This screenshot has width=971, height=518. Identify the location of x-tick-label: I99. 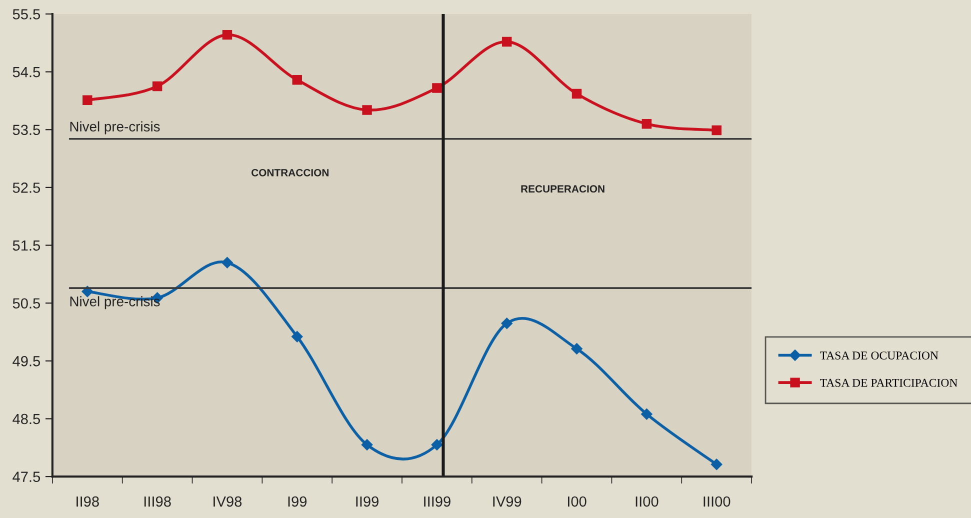
(297, 501).